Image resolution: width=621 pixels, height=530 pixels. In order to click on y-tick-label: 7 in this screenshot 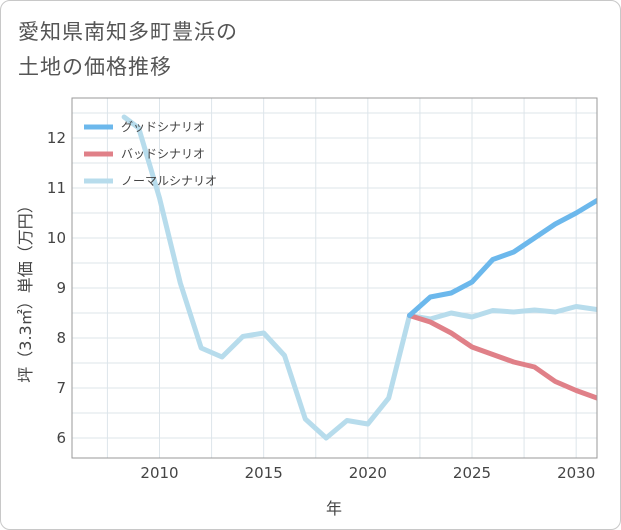, I will do `click(61, 388)`.